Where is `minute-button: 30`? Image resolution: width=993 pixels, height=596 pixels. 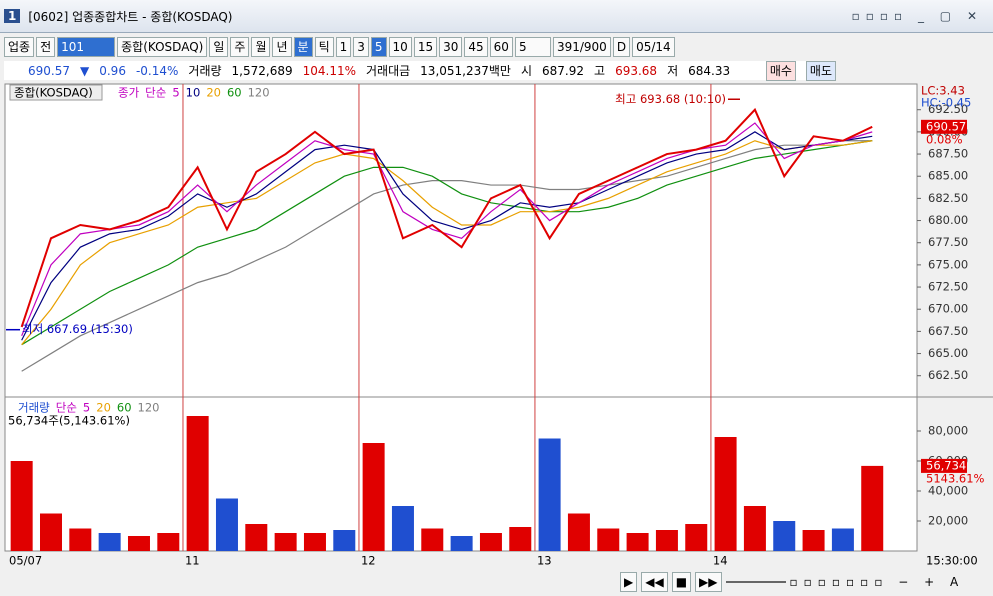
minute-button: 30 is located at coordinates (451, 47).